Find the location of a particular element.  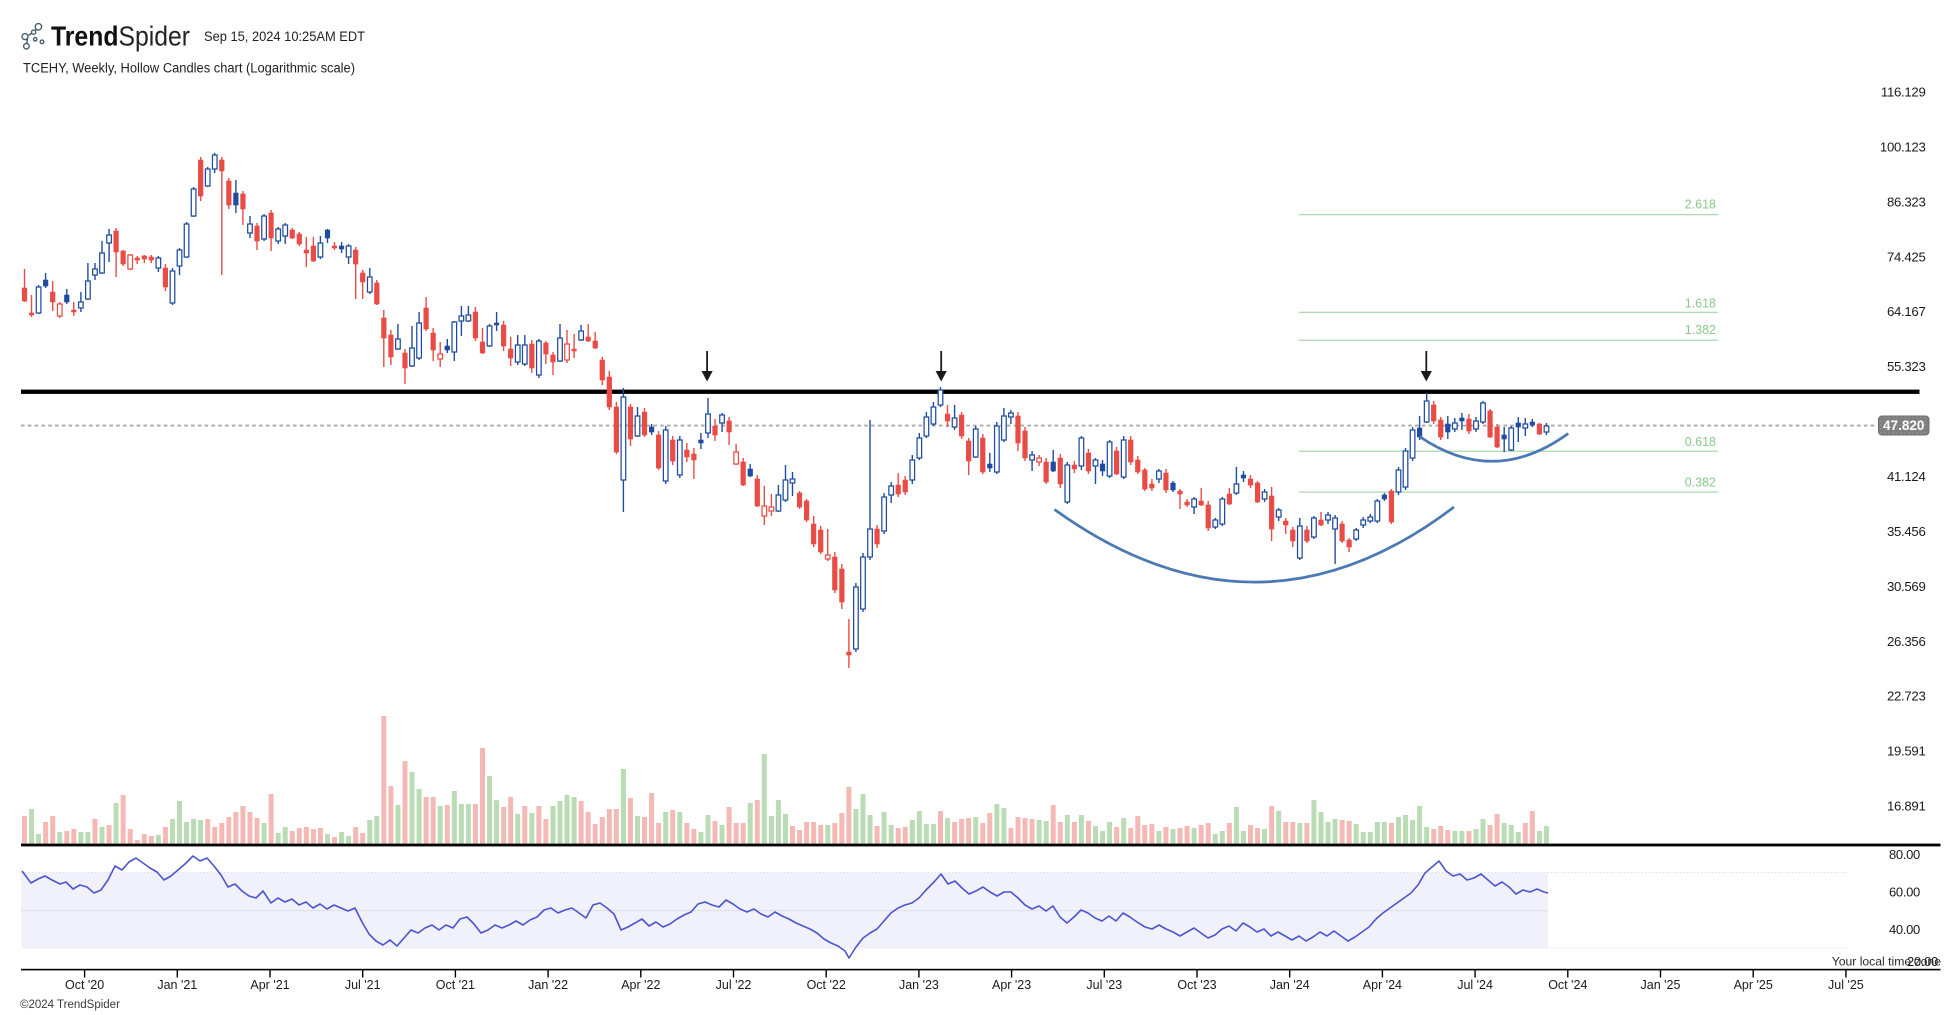

svg-text: Jul '23 is located at coordinates (1104, 985).